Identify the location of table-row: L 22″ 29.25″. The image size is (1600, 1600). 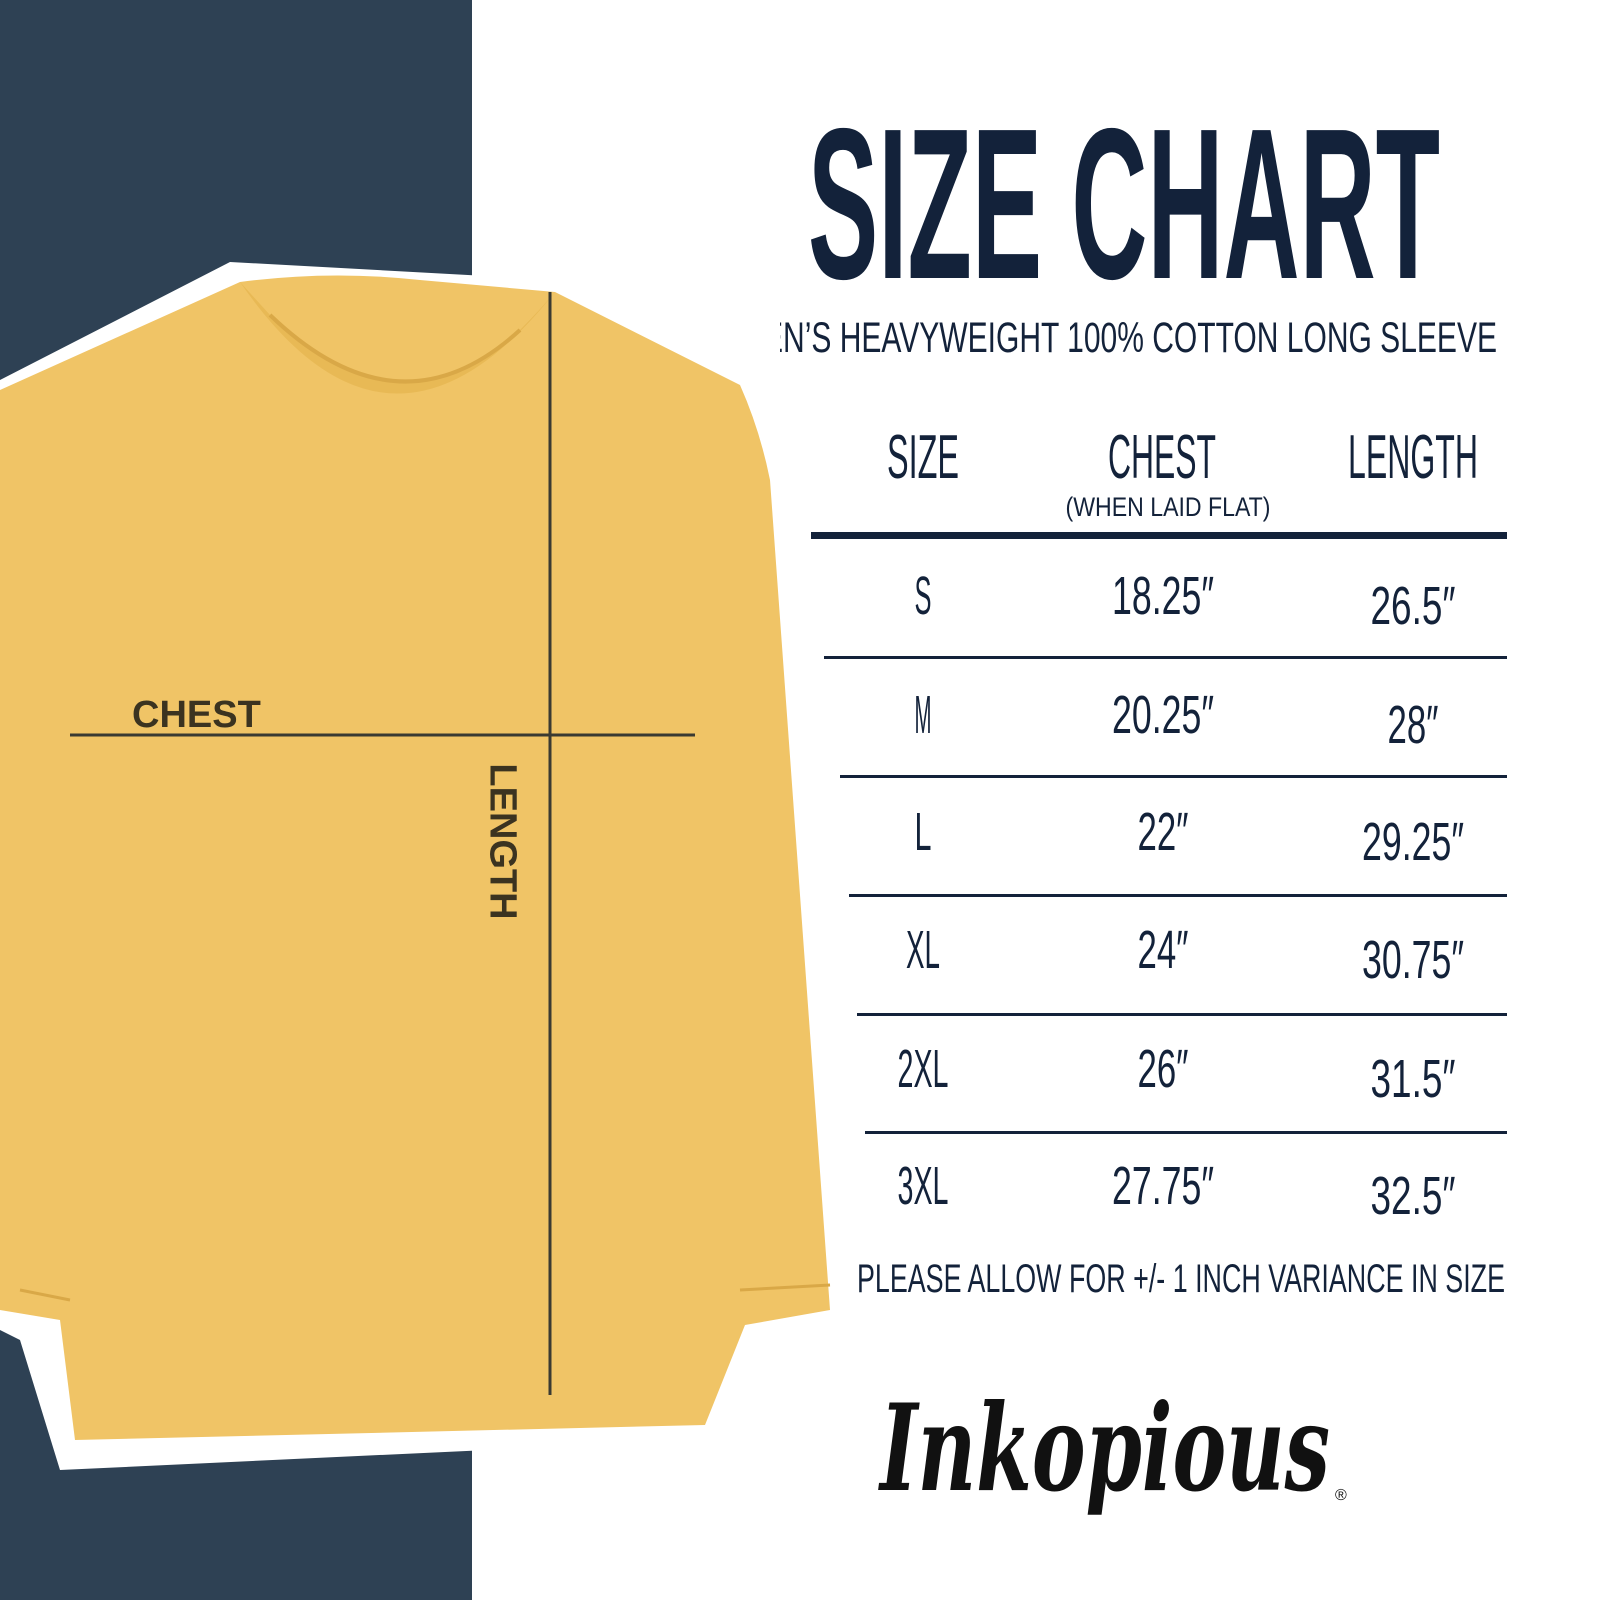
(1178, 849).